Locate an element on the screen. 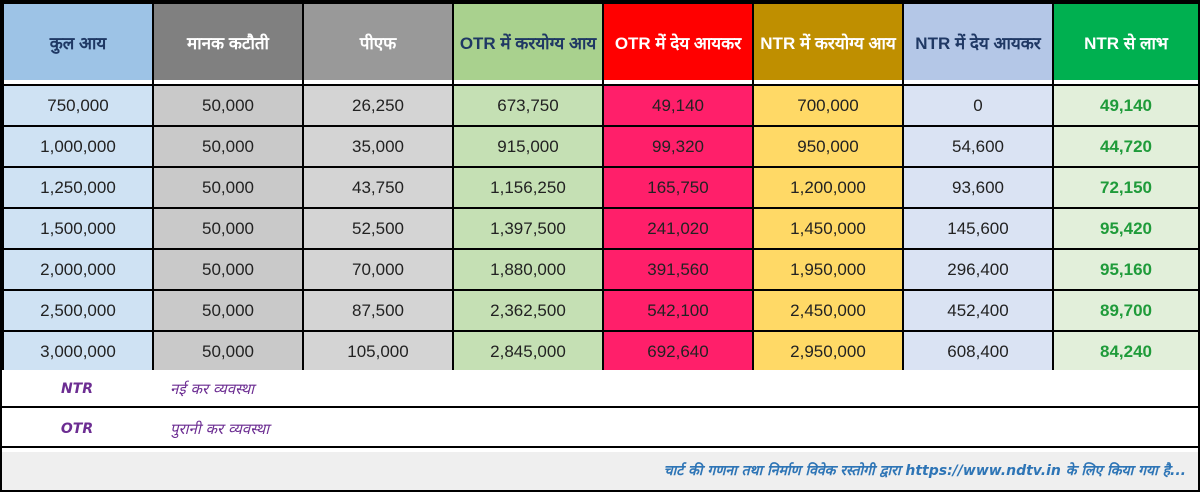 Image resolution: width=1200 pixels, height=492 pixels. header-ntr-taxable-income: NTR में करयोग्य आय is located at coordinates (828, 44).